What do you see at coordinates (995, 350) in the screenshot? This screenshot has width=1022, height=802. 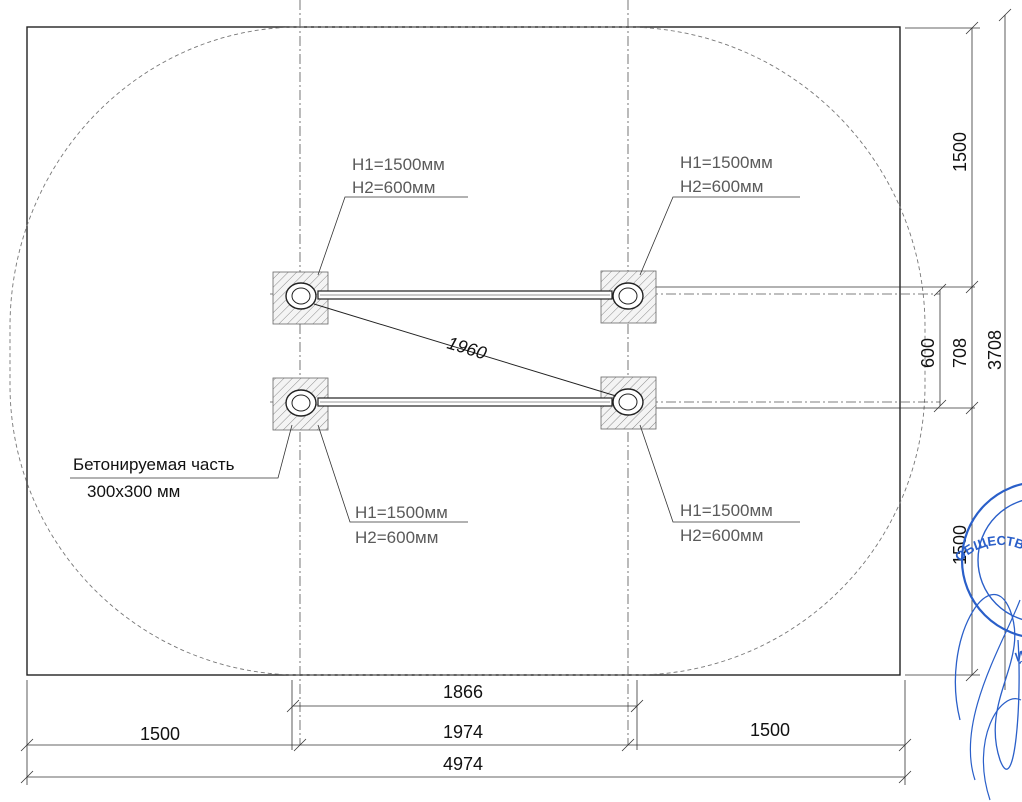 I see `dimension-total-height-value: 3708` at bounding box center [995, 350].